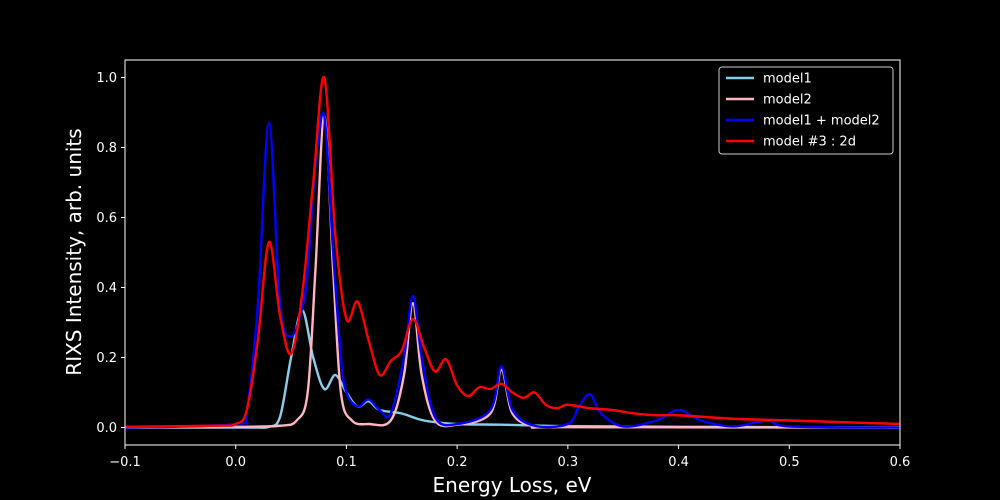  What do you see at coordinates (900, 462) in the screenshot?
I see `x-tick-label: 0.6` at bounding box center [900, 462].